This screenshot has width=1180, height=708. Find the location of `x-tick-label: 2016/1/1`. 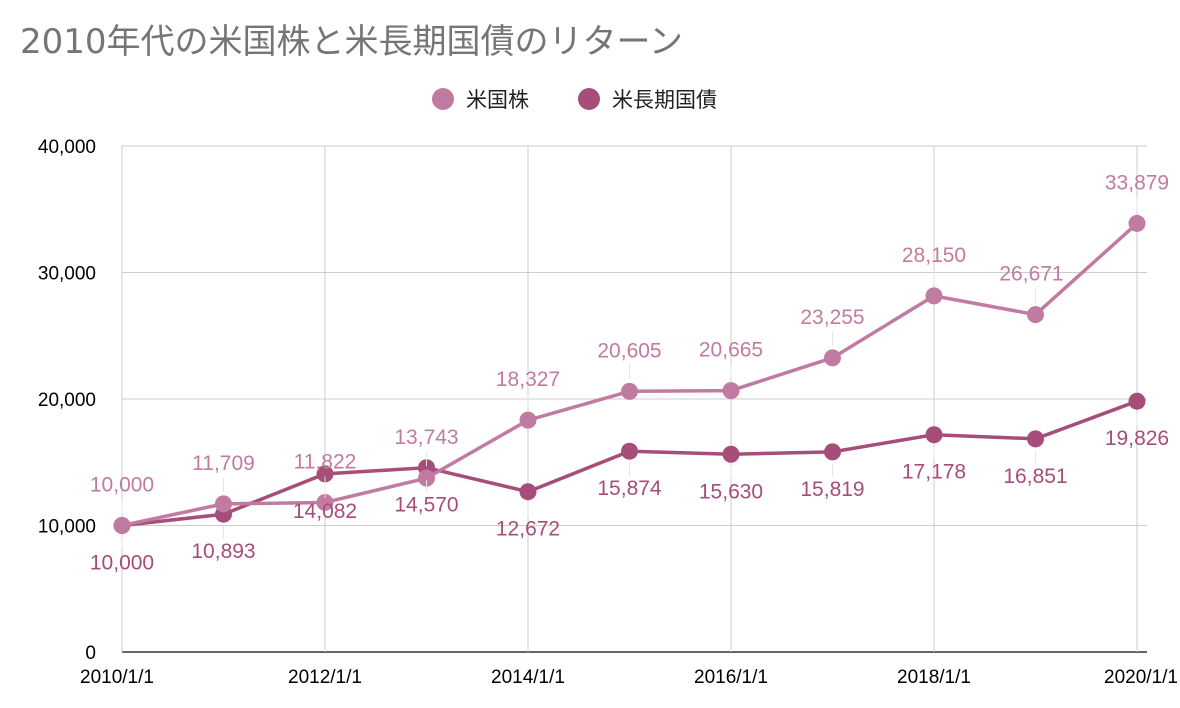

x-tick-label: 2016/1/1 is located at coordinates (731, 677).